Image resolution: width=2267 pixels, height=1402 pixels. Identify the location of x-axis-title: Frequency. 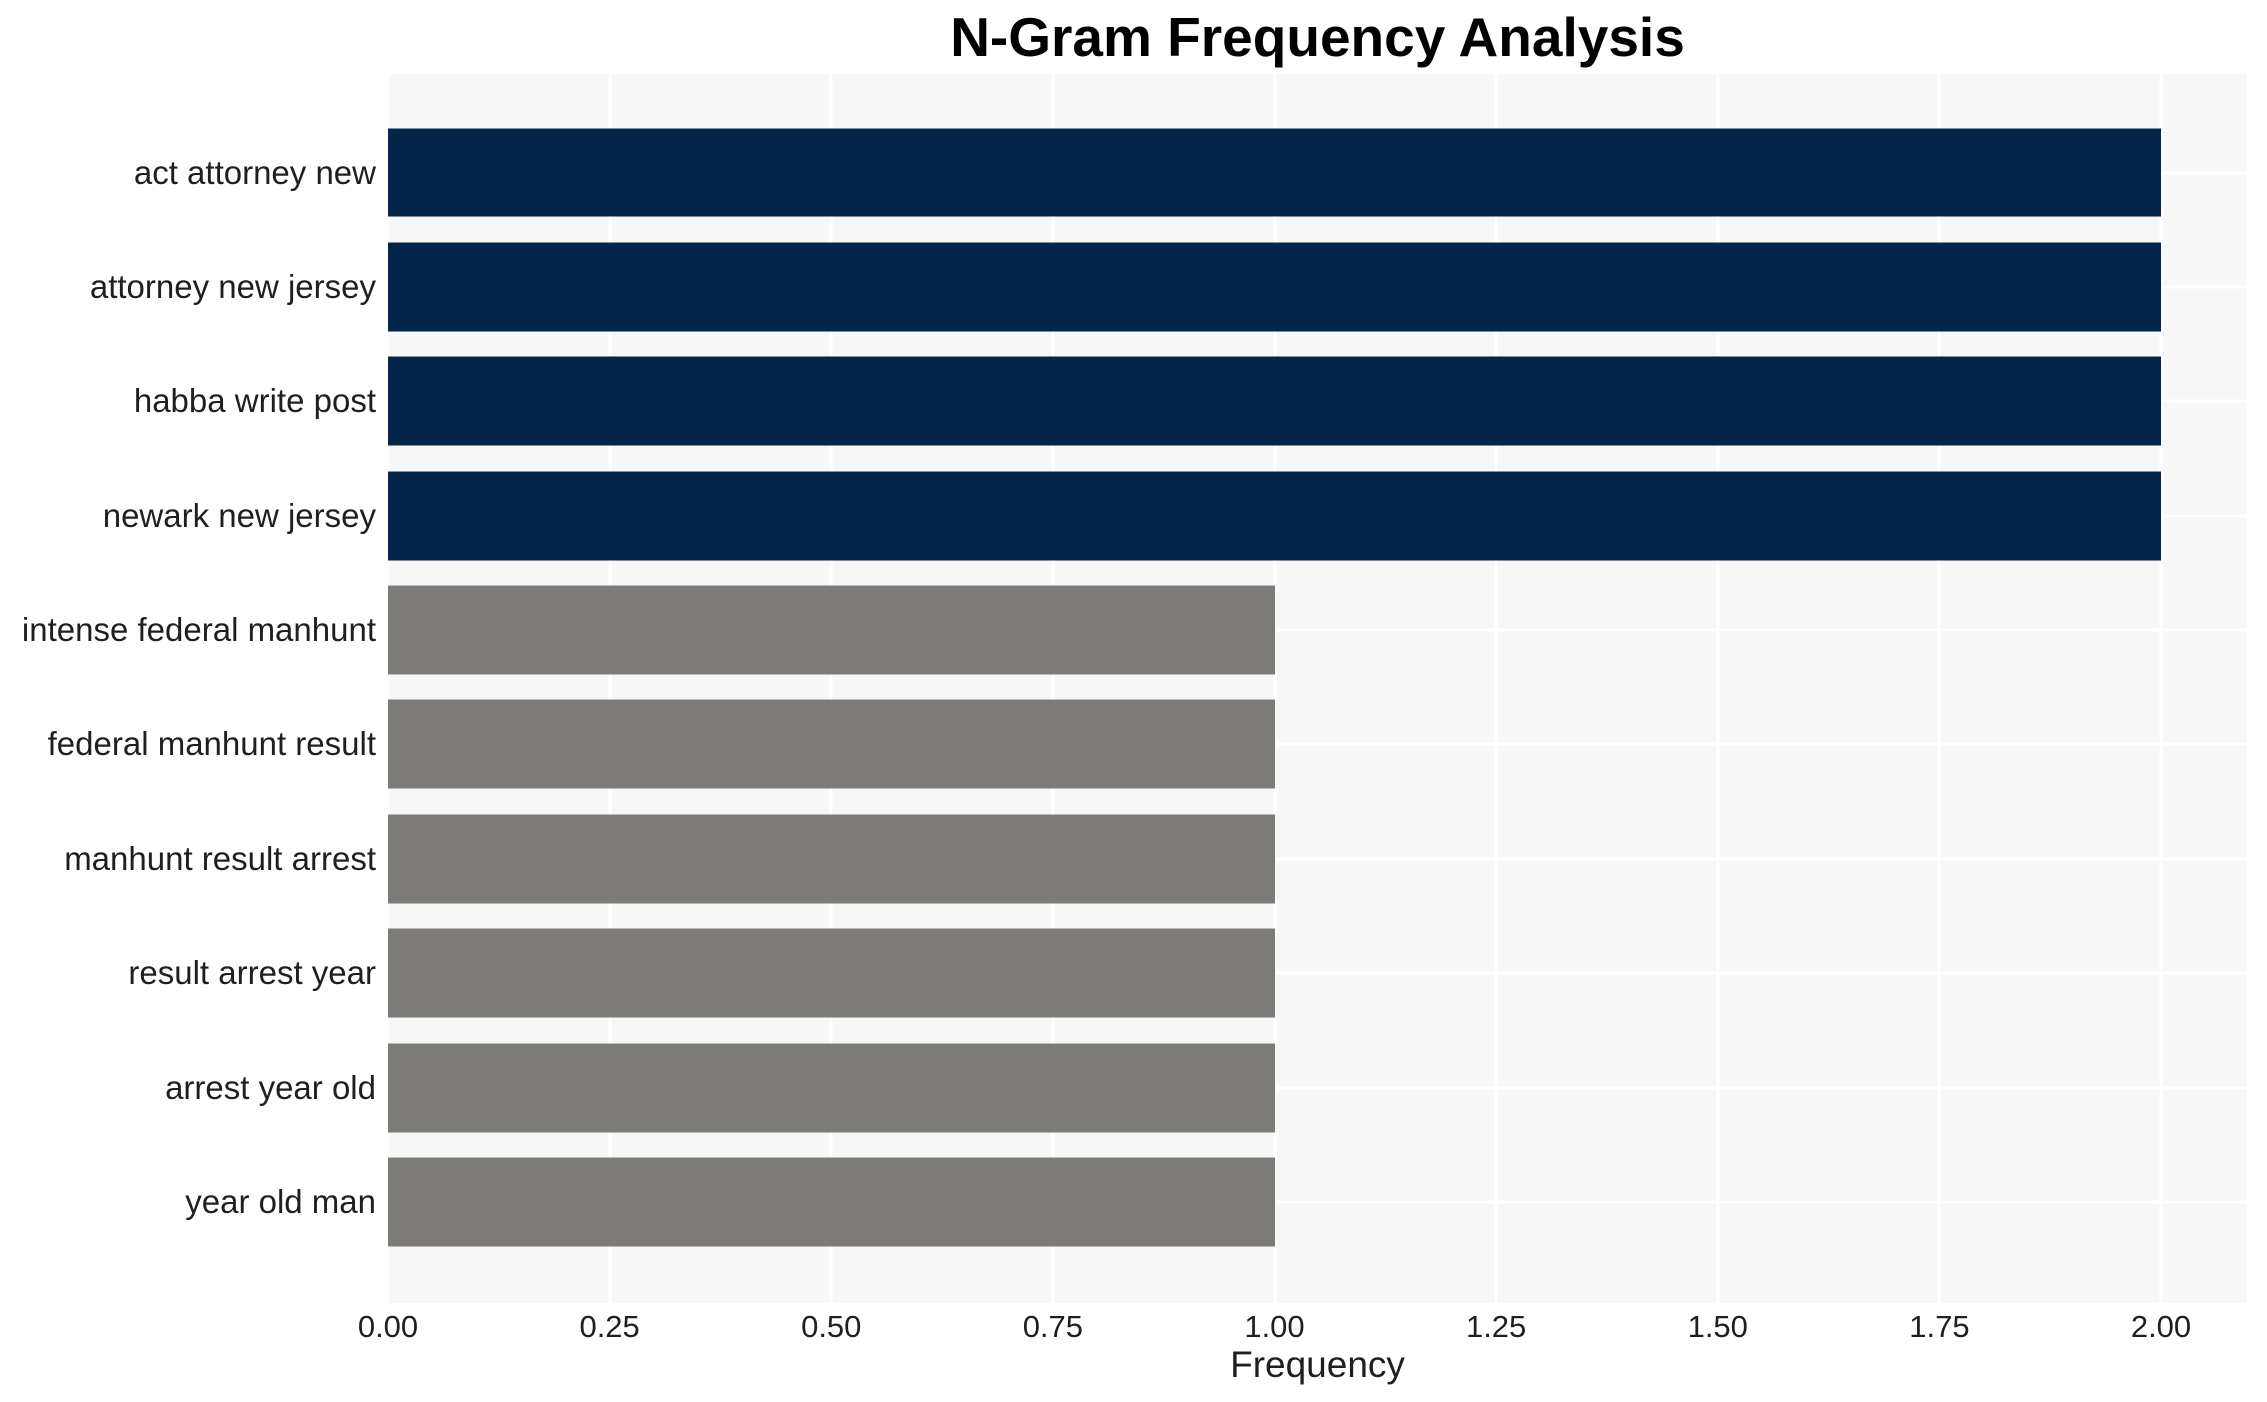
(1317, 1364).